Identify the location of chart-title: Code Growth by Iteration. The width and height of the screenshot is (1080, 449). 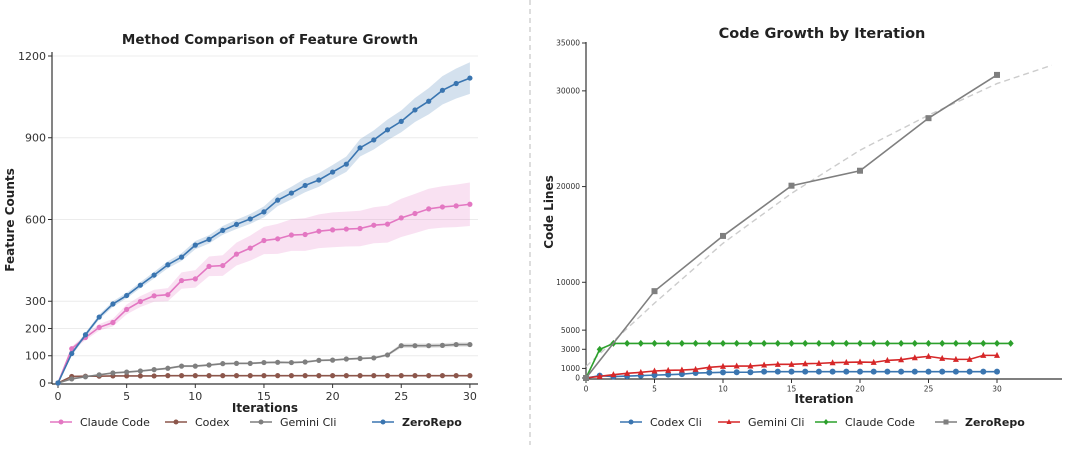
(822, 34).